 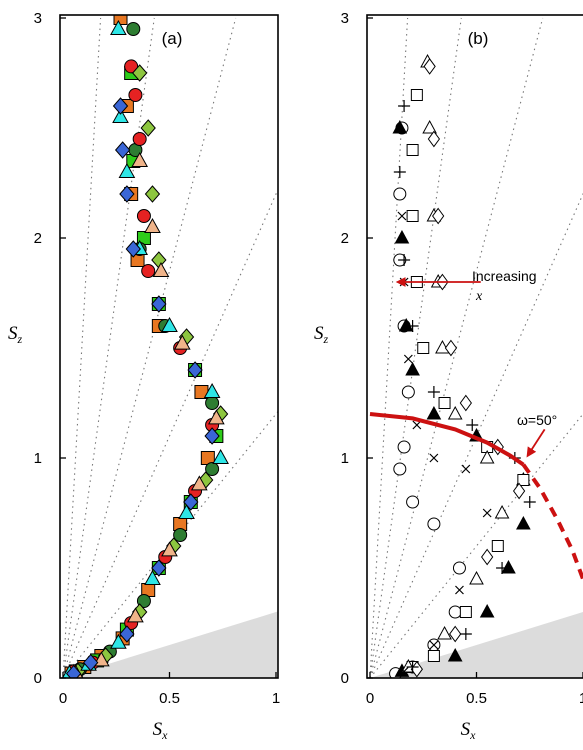 What do you see at coordinates (476, 363) in the screenshot?
I see `panel-b-annotations: Increasing x ω=50°` at bounding box center [476, 363].